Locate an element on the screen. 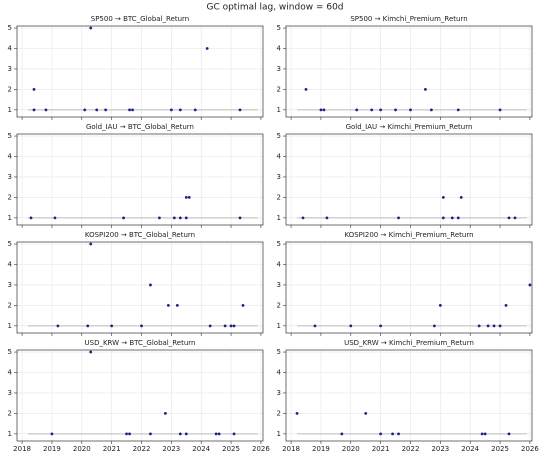 The image size is (550, 452). panel-title: USD_KRW → BTC_Global_Return is located at coordinates (140, 343).